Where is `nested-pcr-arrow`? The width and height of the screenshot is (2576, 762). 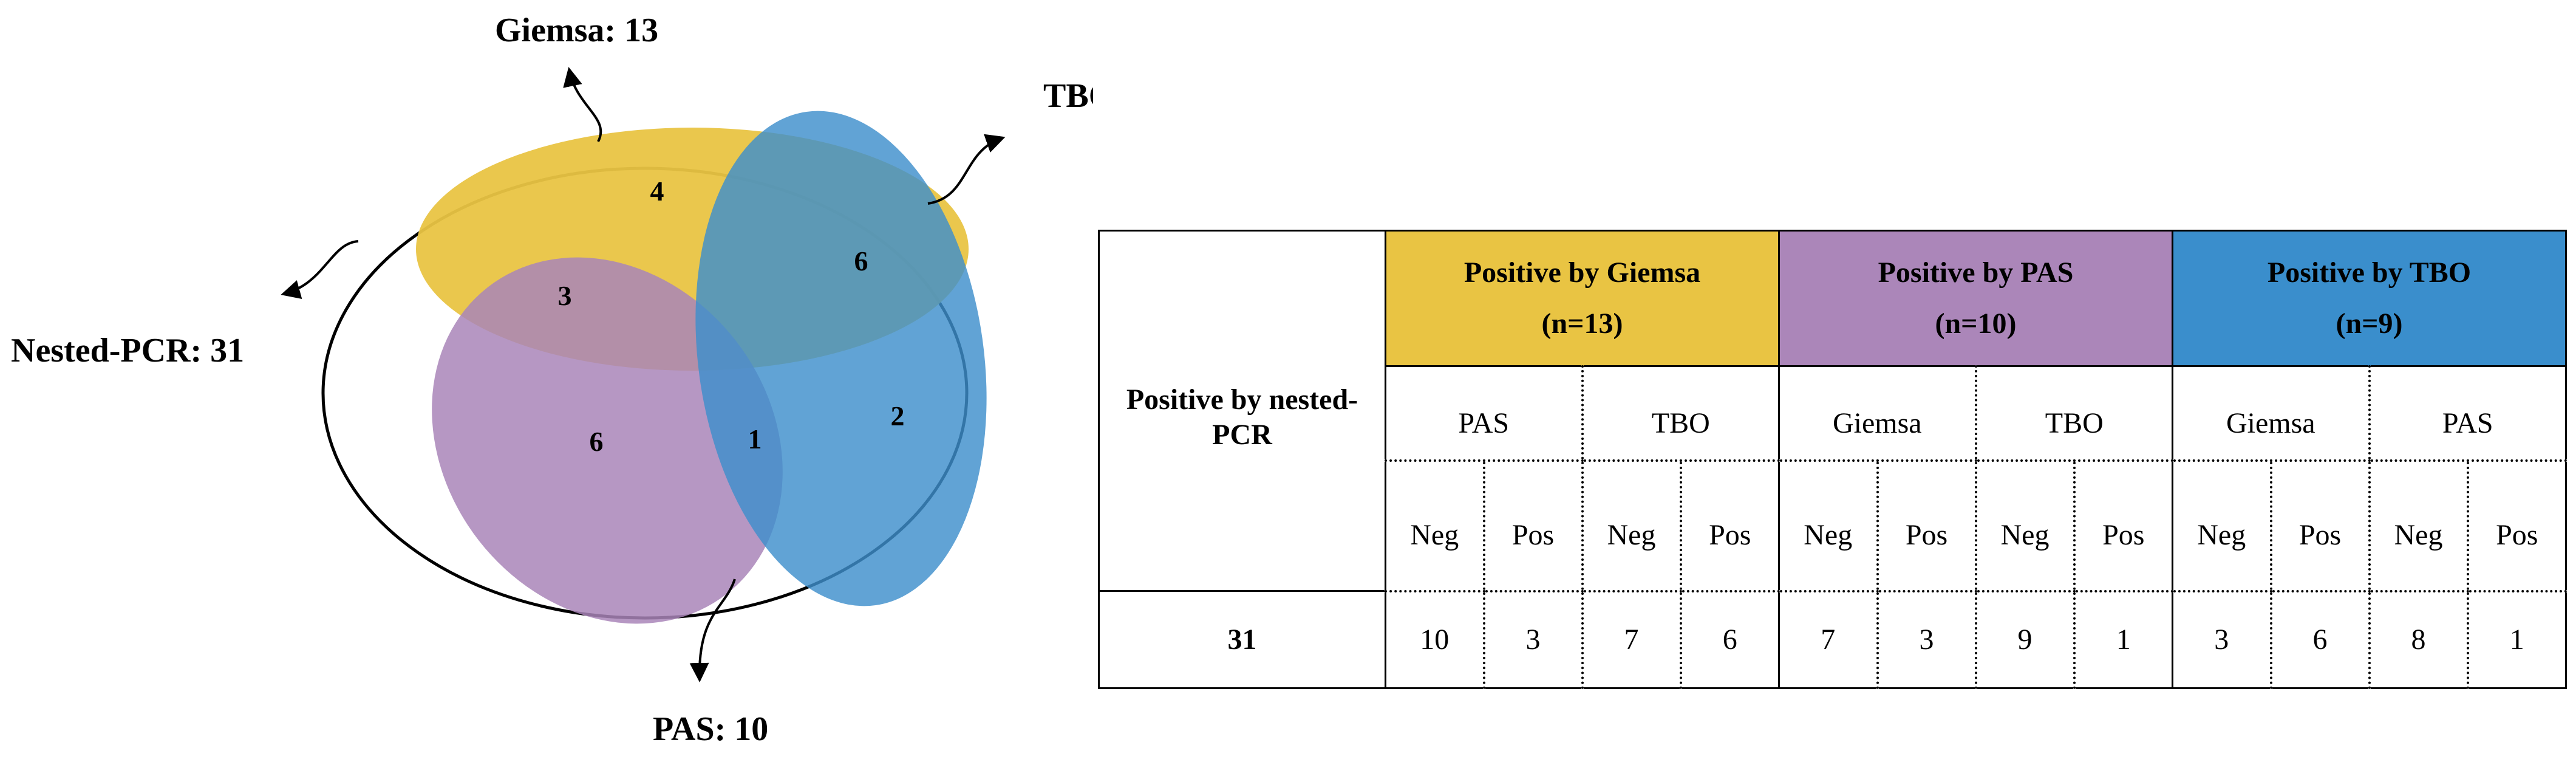 nested-pcr-arrow is located at coordinates (320, 269).